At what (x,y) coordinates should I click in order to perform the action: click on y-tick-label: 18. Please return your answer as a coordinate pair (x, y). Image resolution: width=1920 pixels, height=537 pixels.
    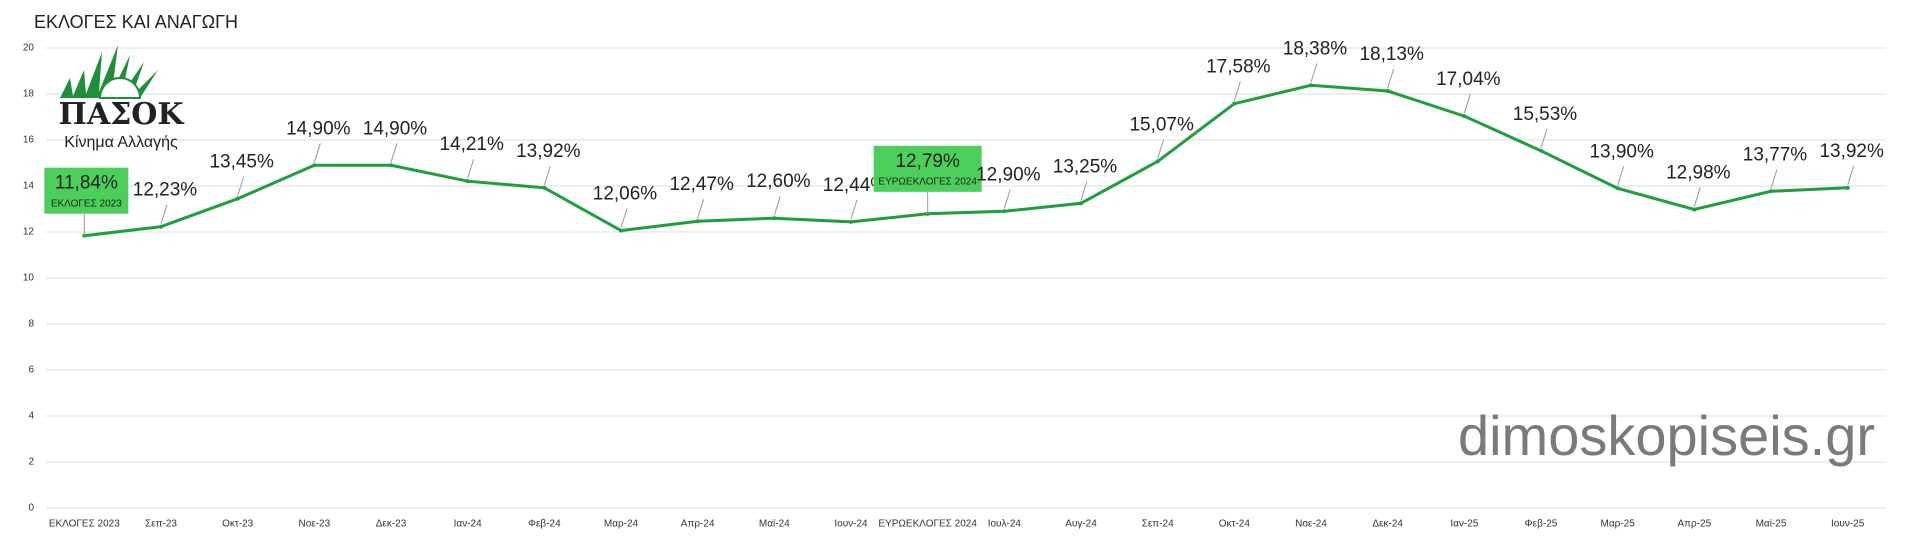
    Looking at the image, I should click on (29, 94).